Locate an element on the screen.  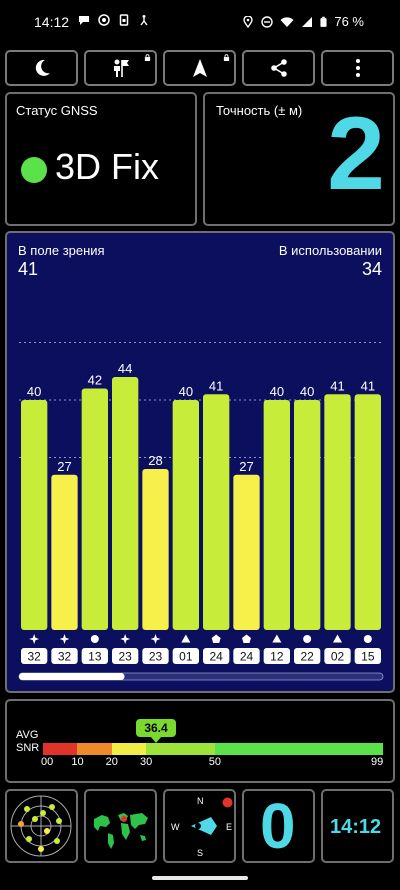
gnss-status-panel: Статус GNSS 3D Fix is located at coordinates (101, 159).